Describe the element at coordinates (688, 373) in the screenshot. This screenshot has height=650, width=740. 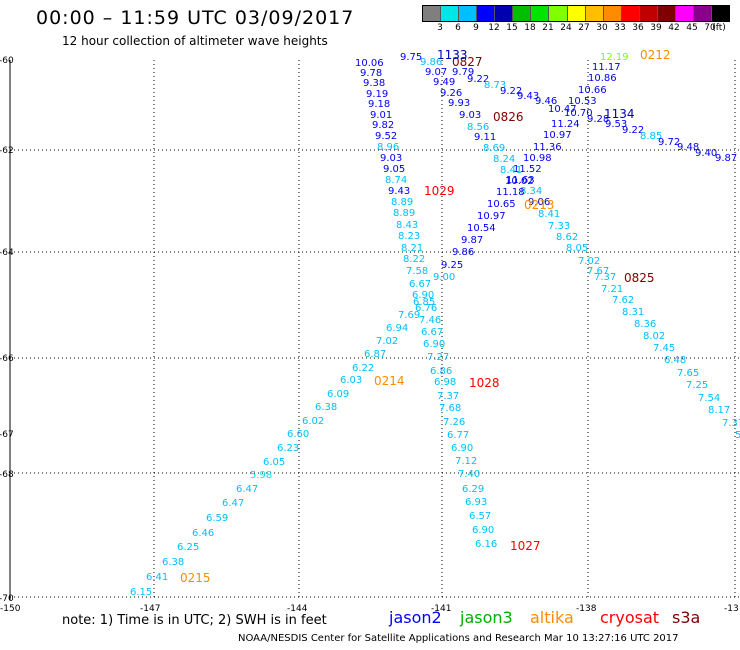
I see `wave-height-value: 7.65` at that location.